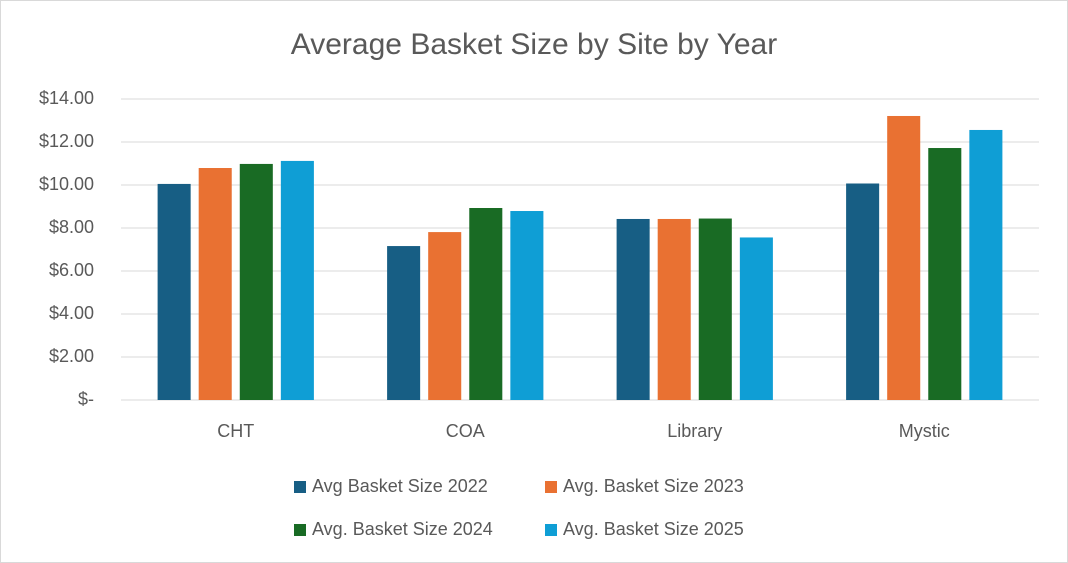 The height and width of the screenshot is (563, 1068). I want to click on x-tick-label: Mystic, so click(924, 431).